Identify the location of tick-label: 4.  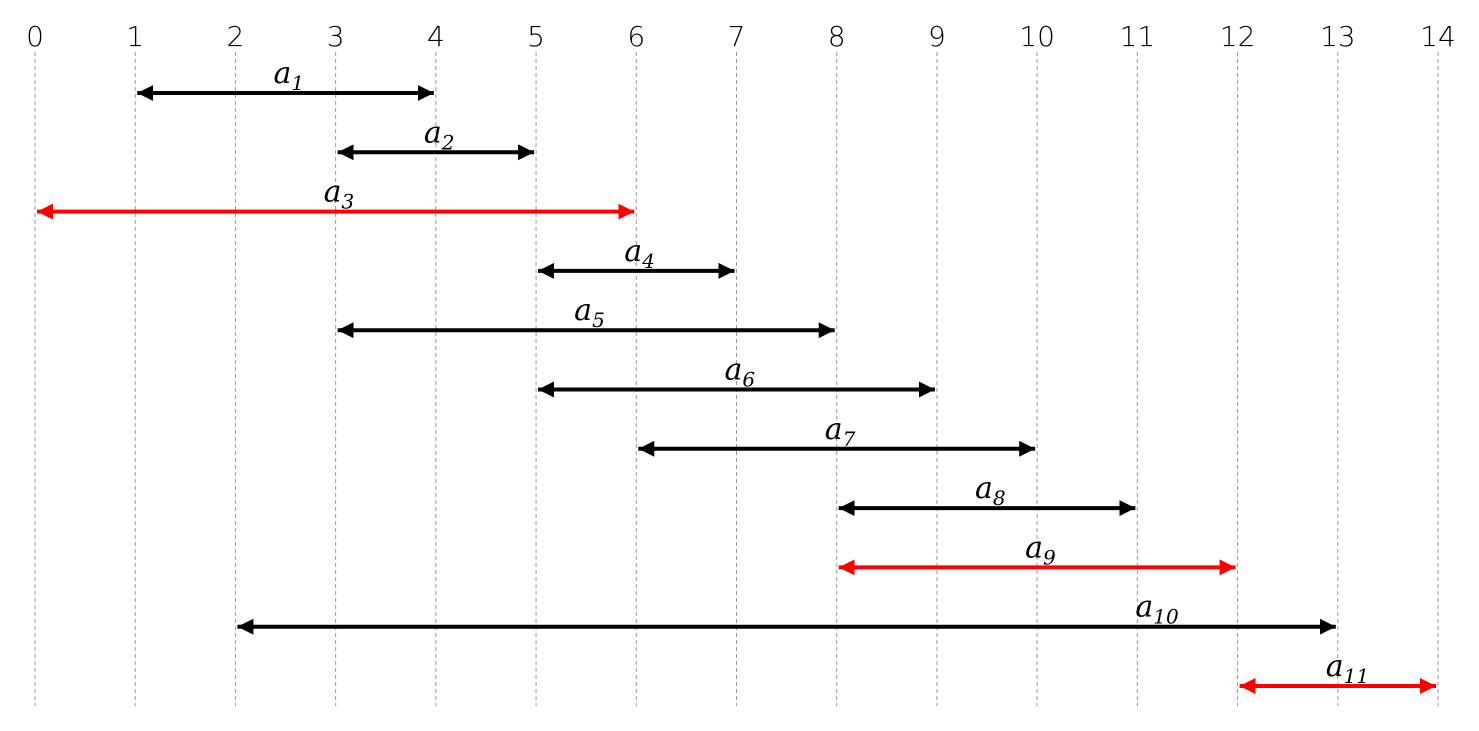
(436, 36).